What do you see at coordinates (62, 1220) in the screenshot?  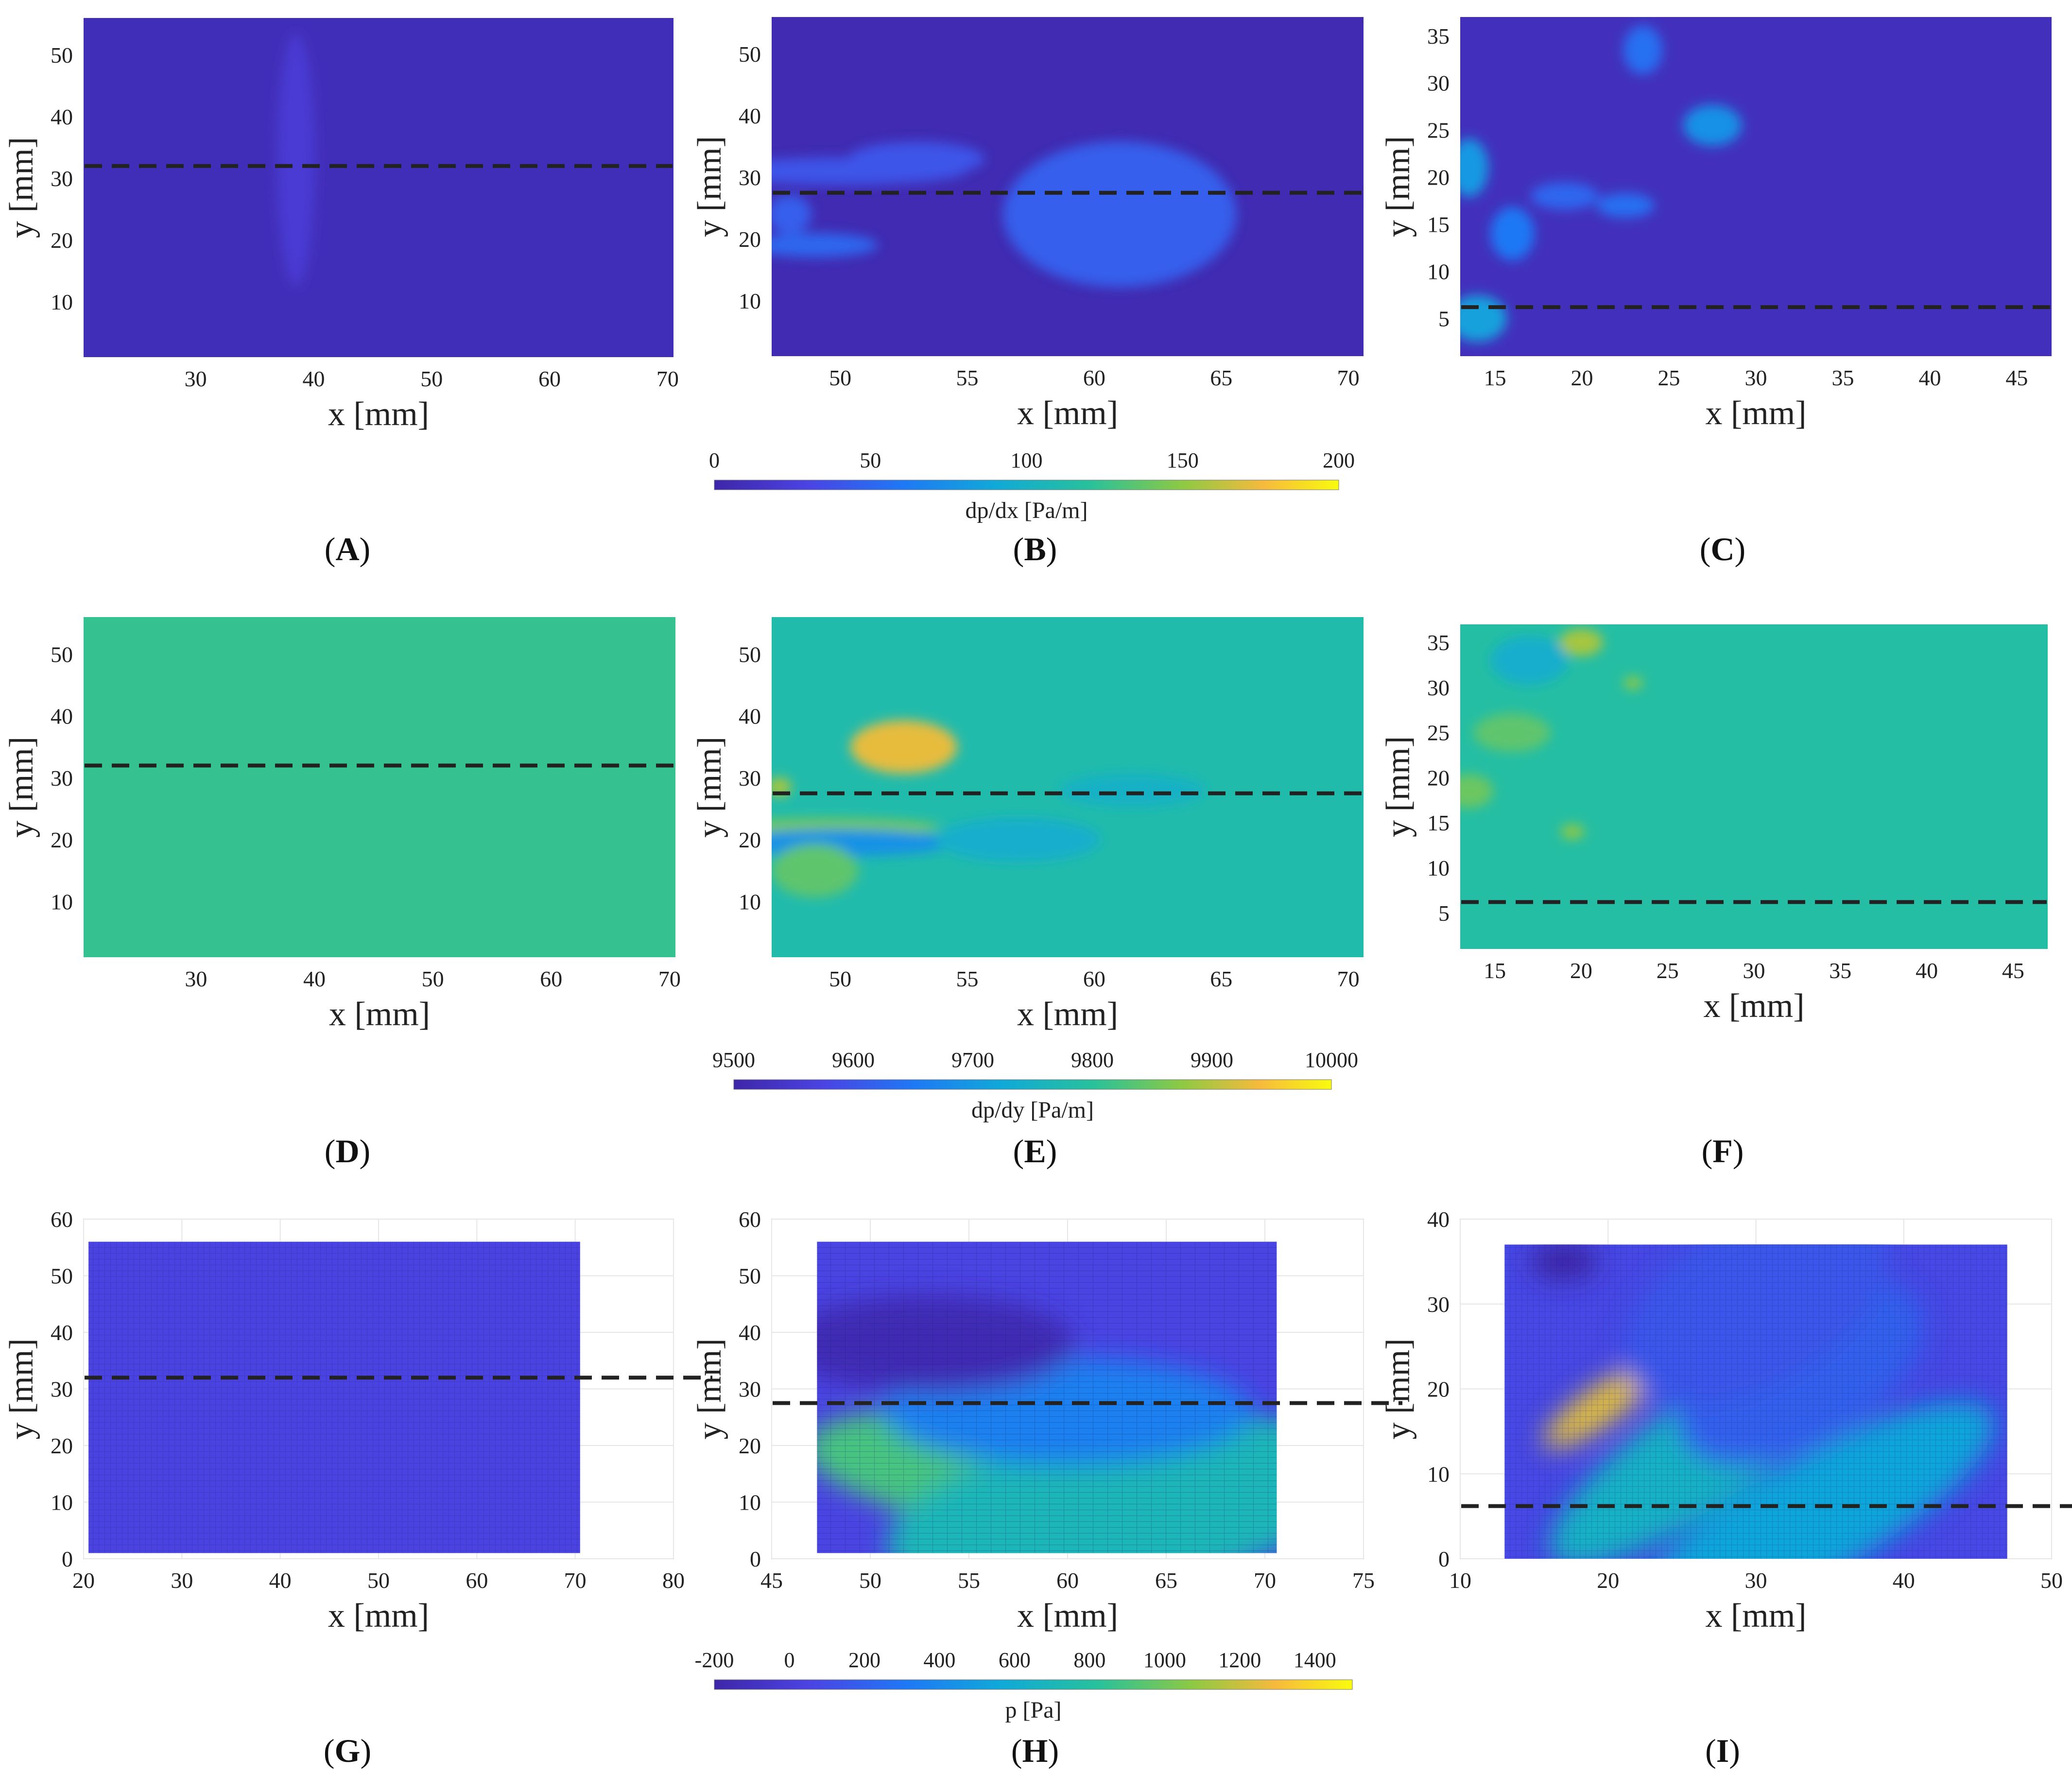 I see `y-tick-label: 60` at bounding box center [62, 1220].